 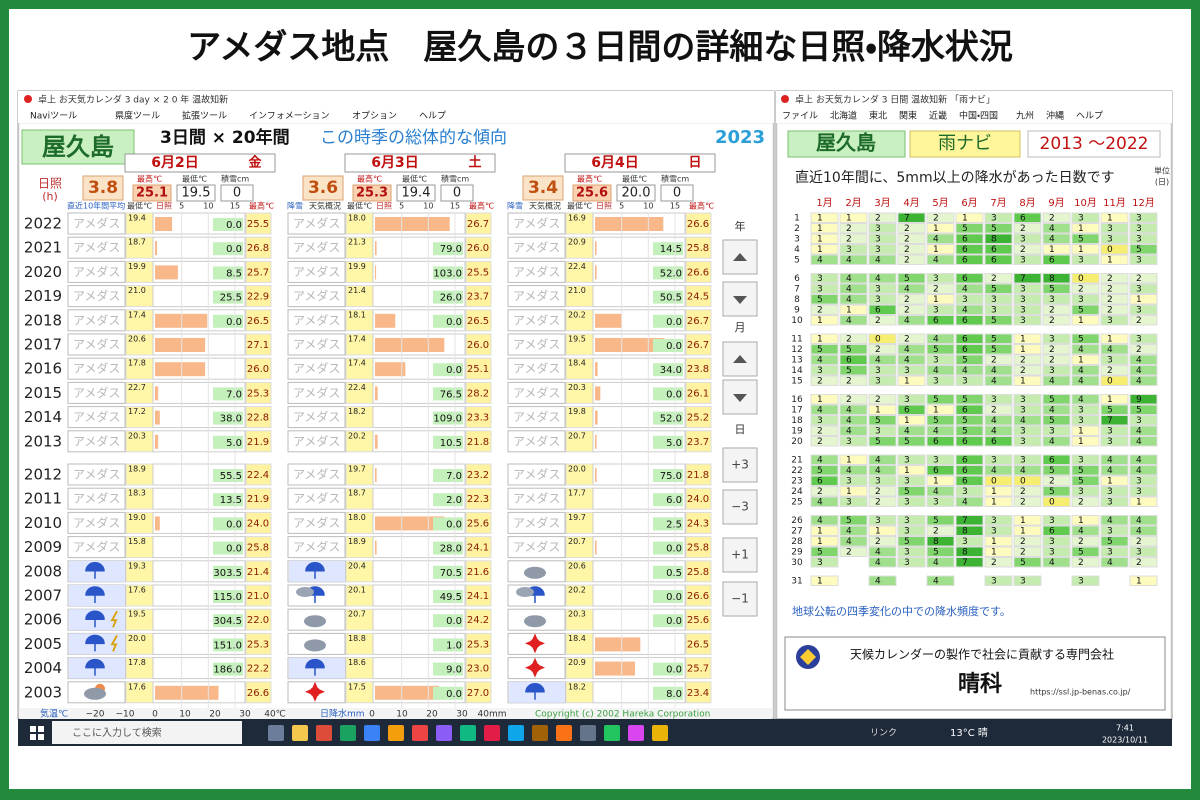 I want to click on nav-button-label: −1, so click(x=740, y=599).